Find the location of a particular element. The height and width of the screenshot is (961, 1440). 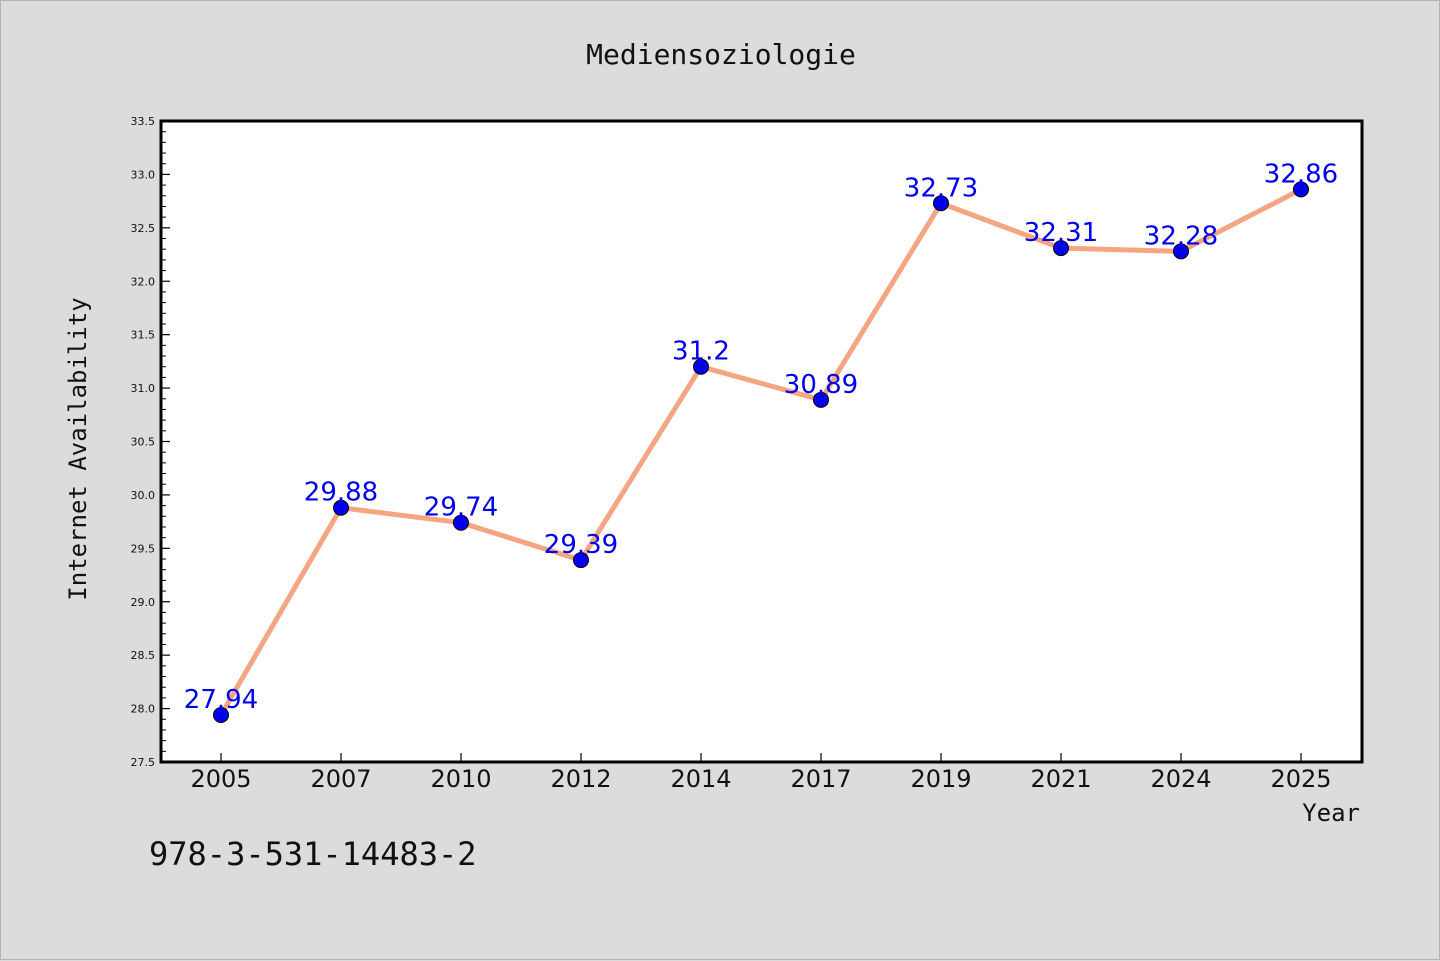

y-tick-label: 32.5 is located at coordinates (143, 228).